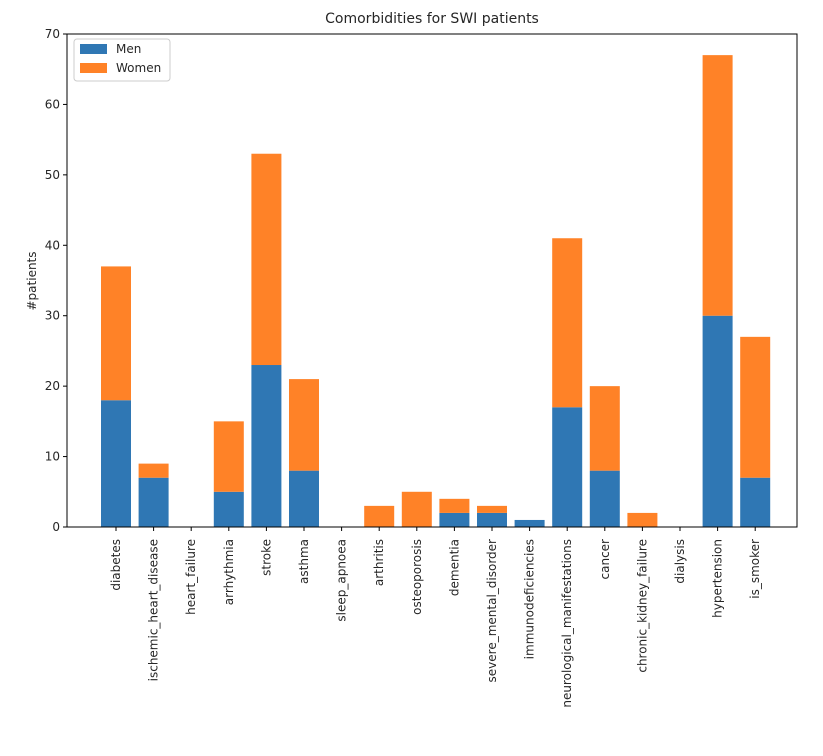  Describe the element at coordinates (304, 561) in the screenshot. I see `x-tick-label: asthma` at that location.